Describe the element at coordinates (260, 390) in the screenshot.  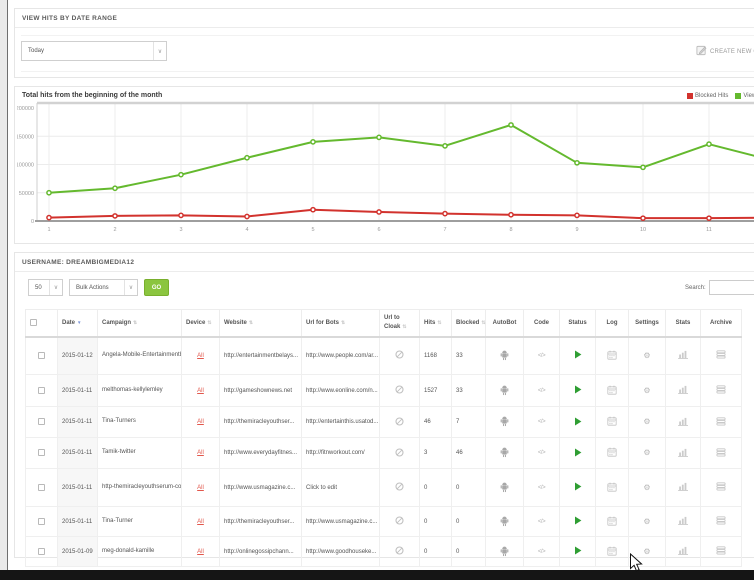
I see `cell-website: http://gameshownews.net` at that location.